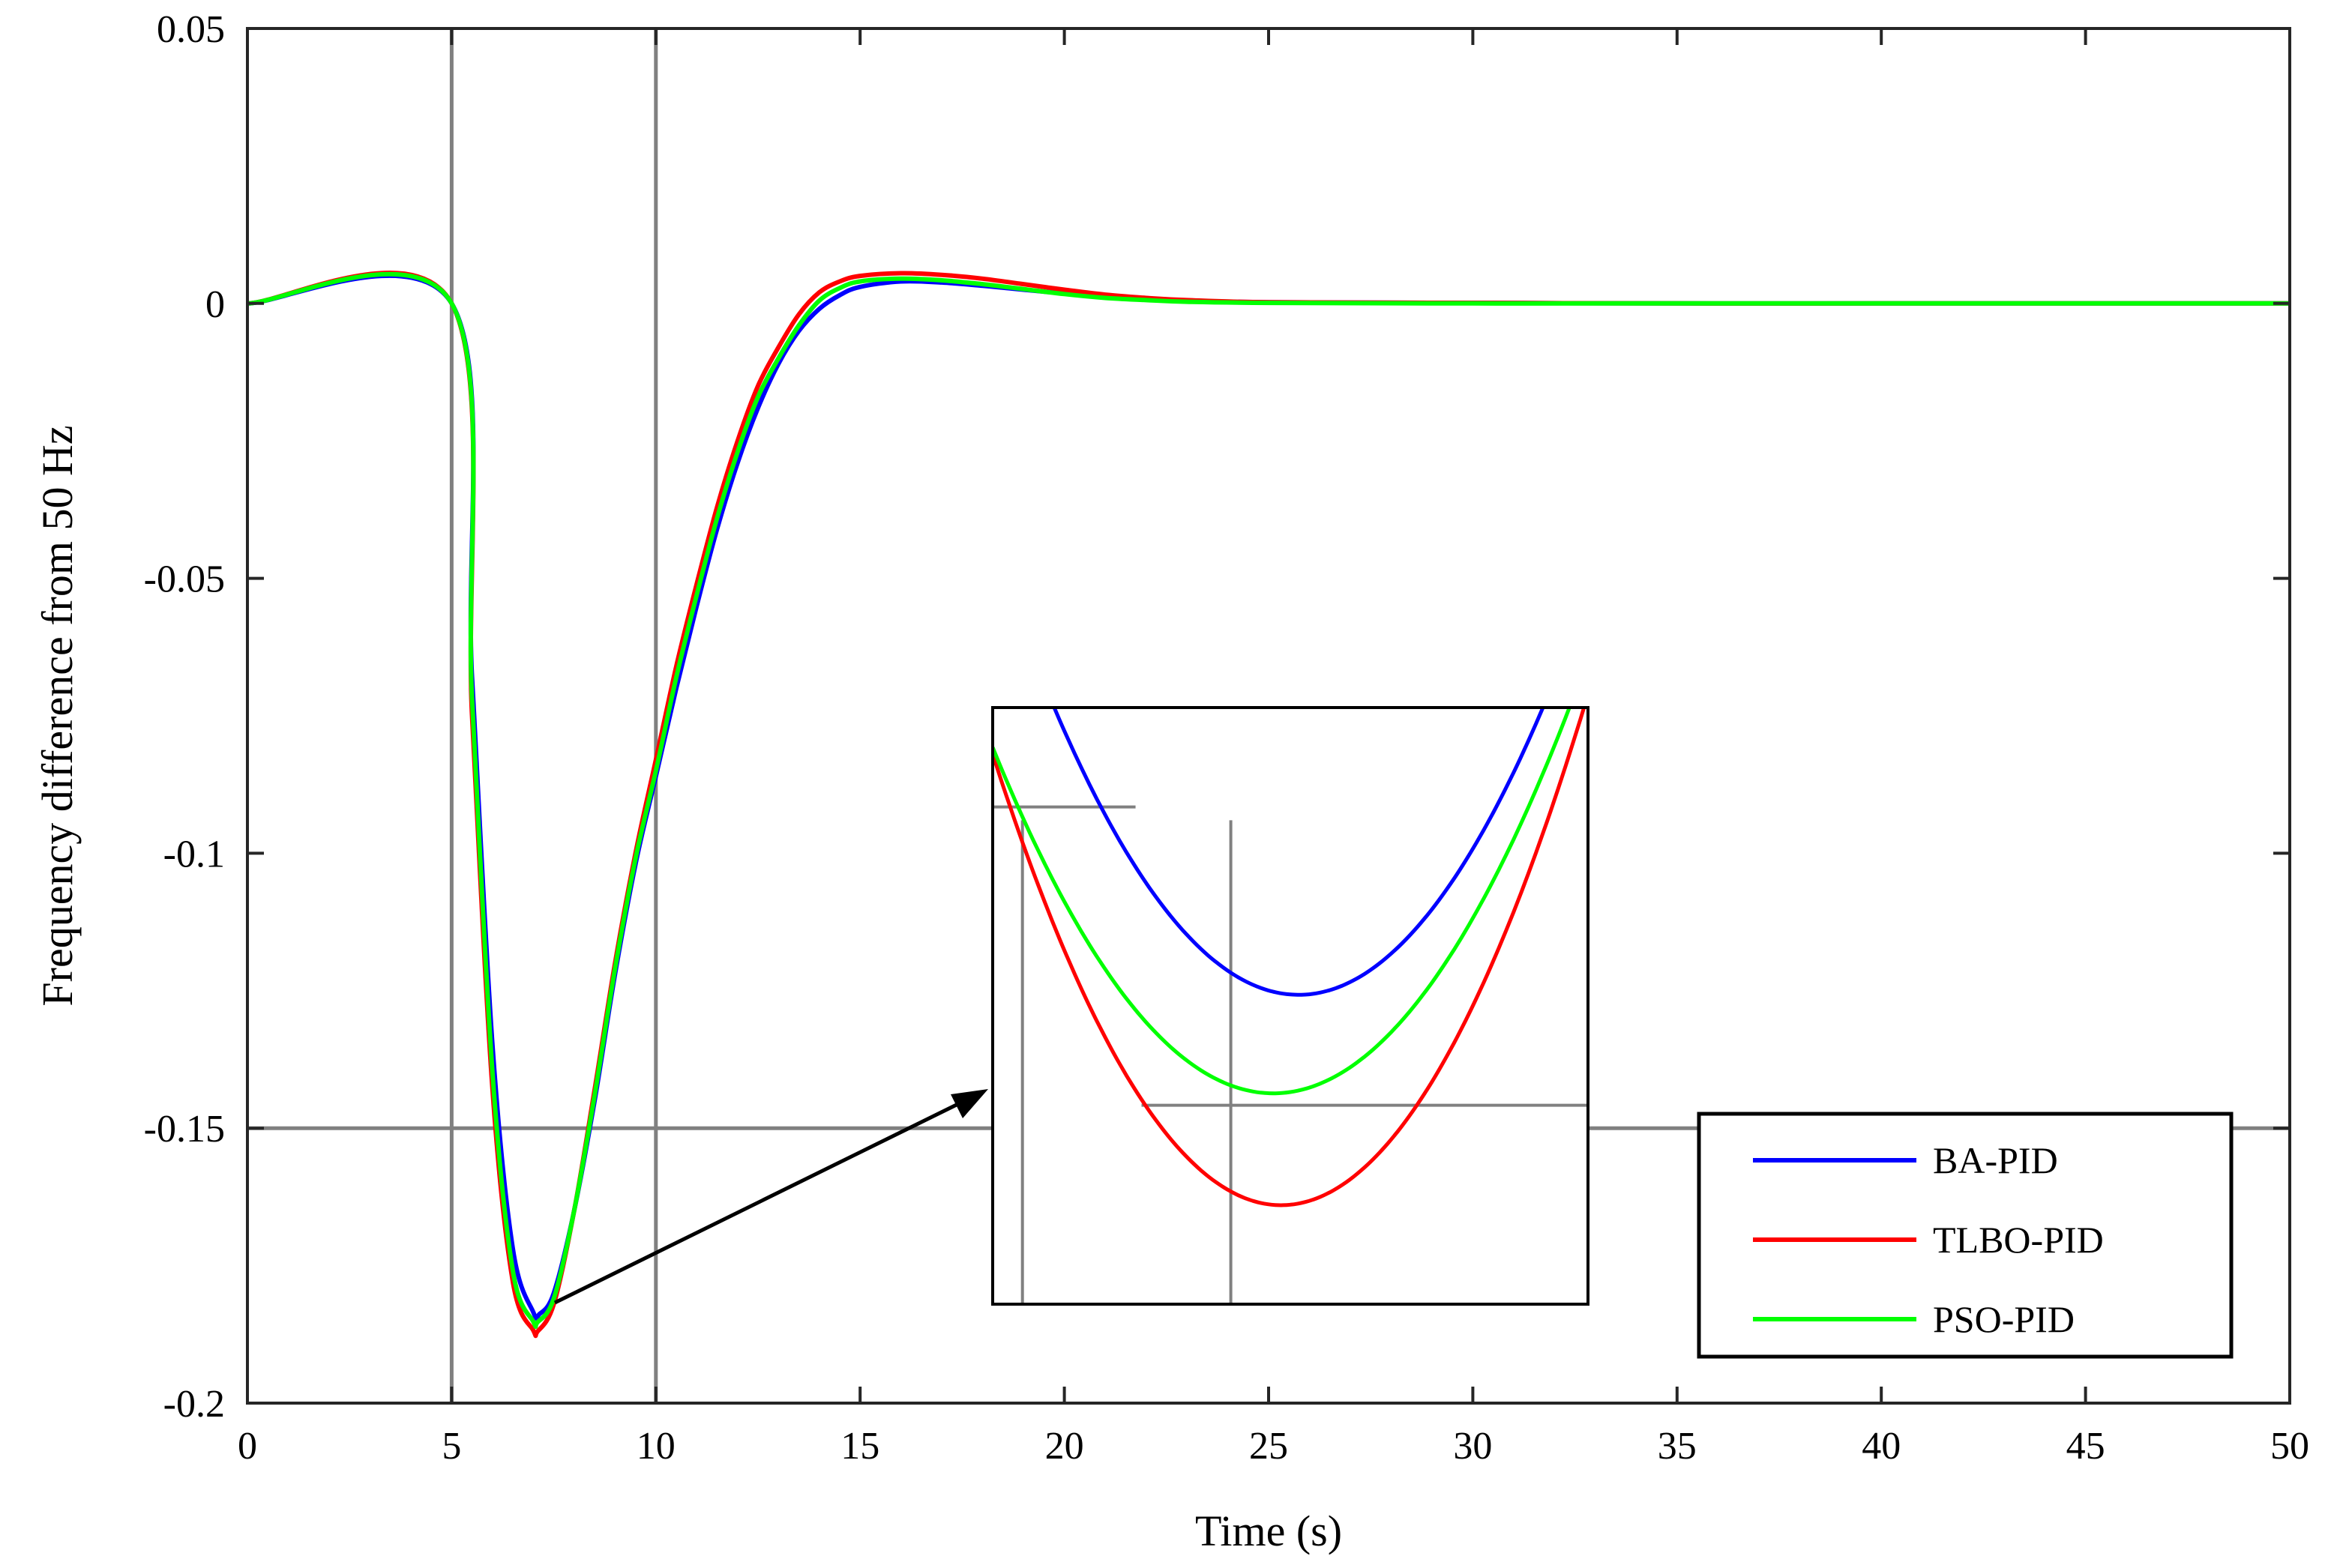  Describe the element at coordinates (969, 1103) in the screenshot. I see `zoom-arrowhead` at that location.